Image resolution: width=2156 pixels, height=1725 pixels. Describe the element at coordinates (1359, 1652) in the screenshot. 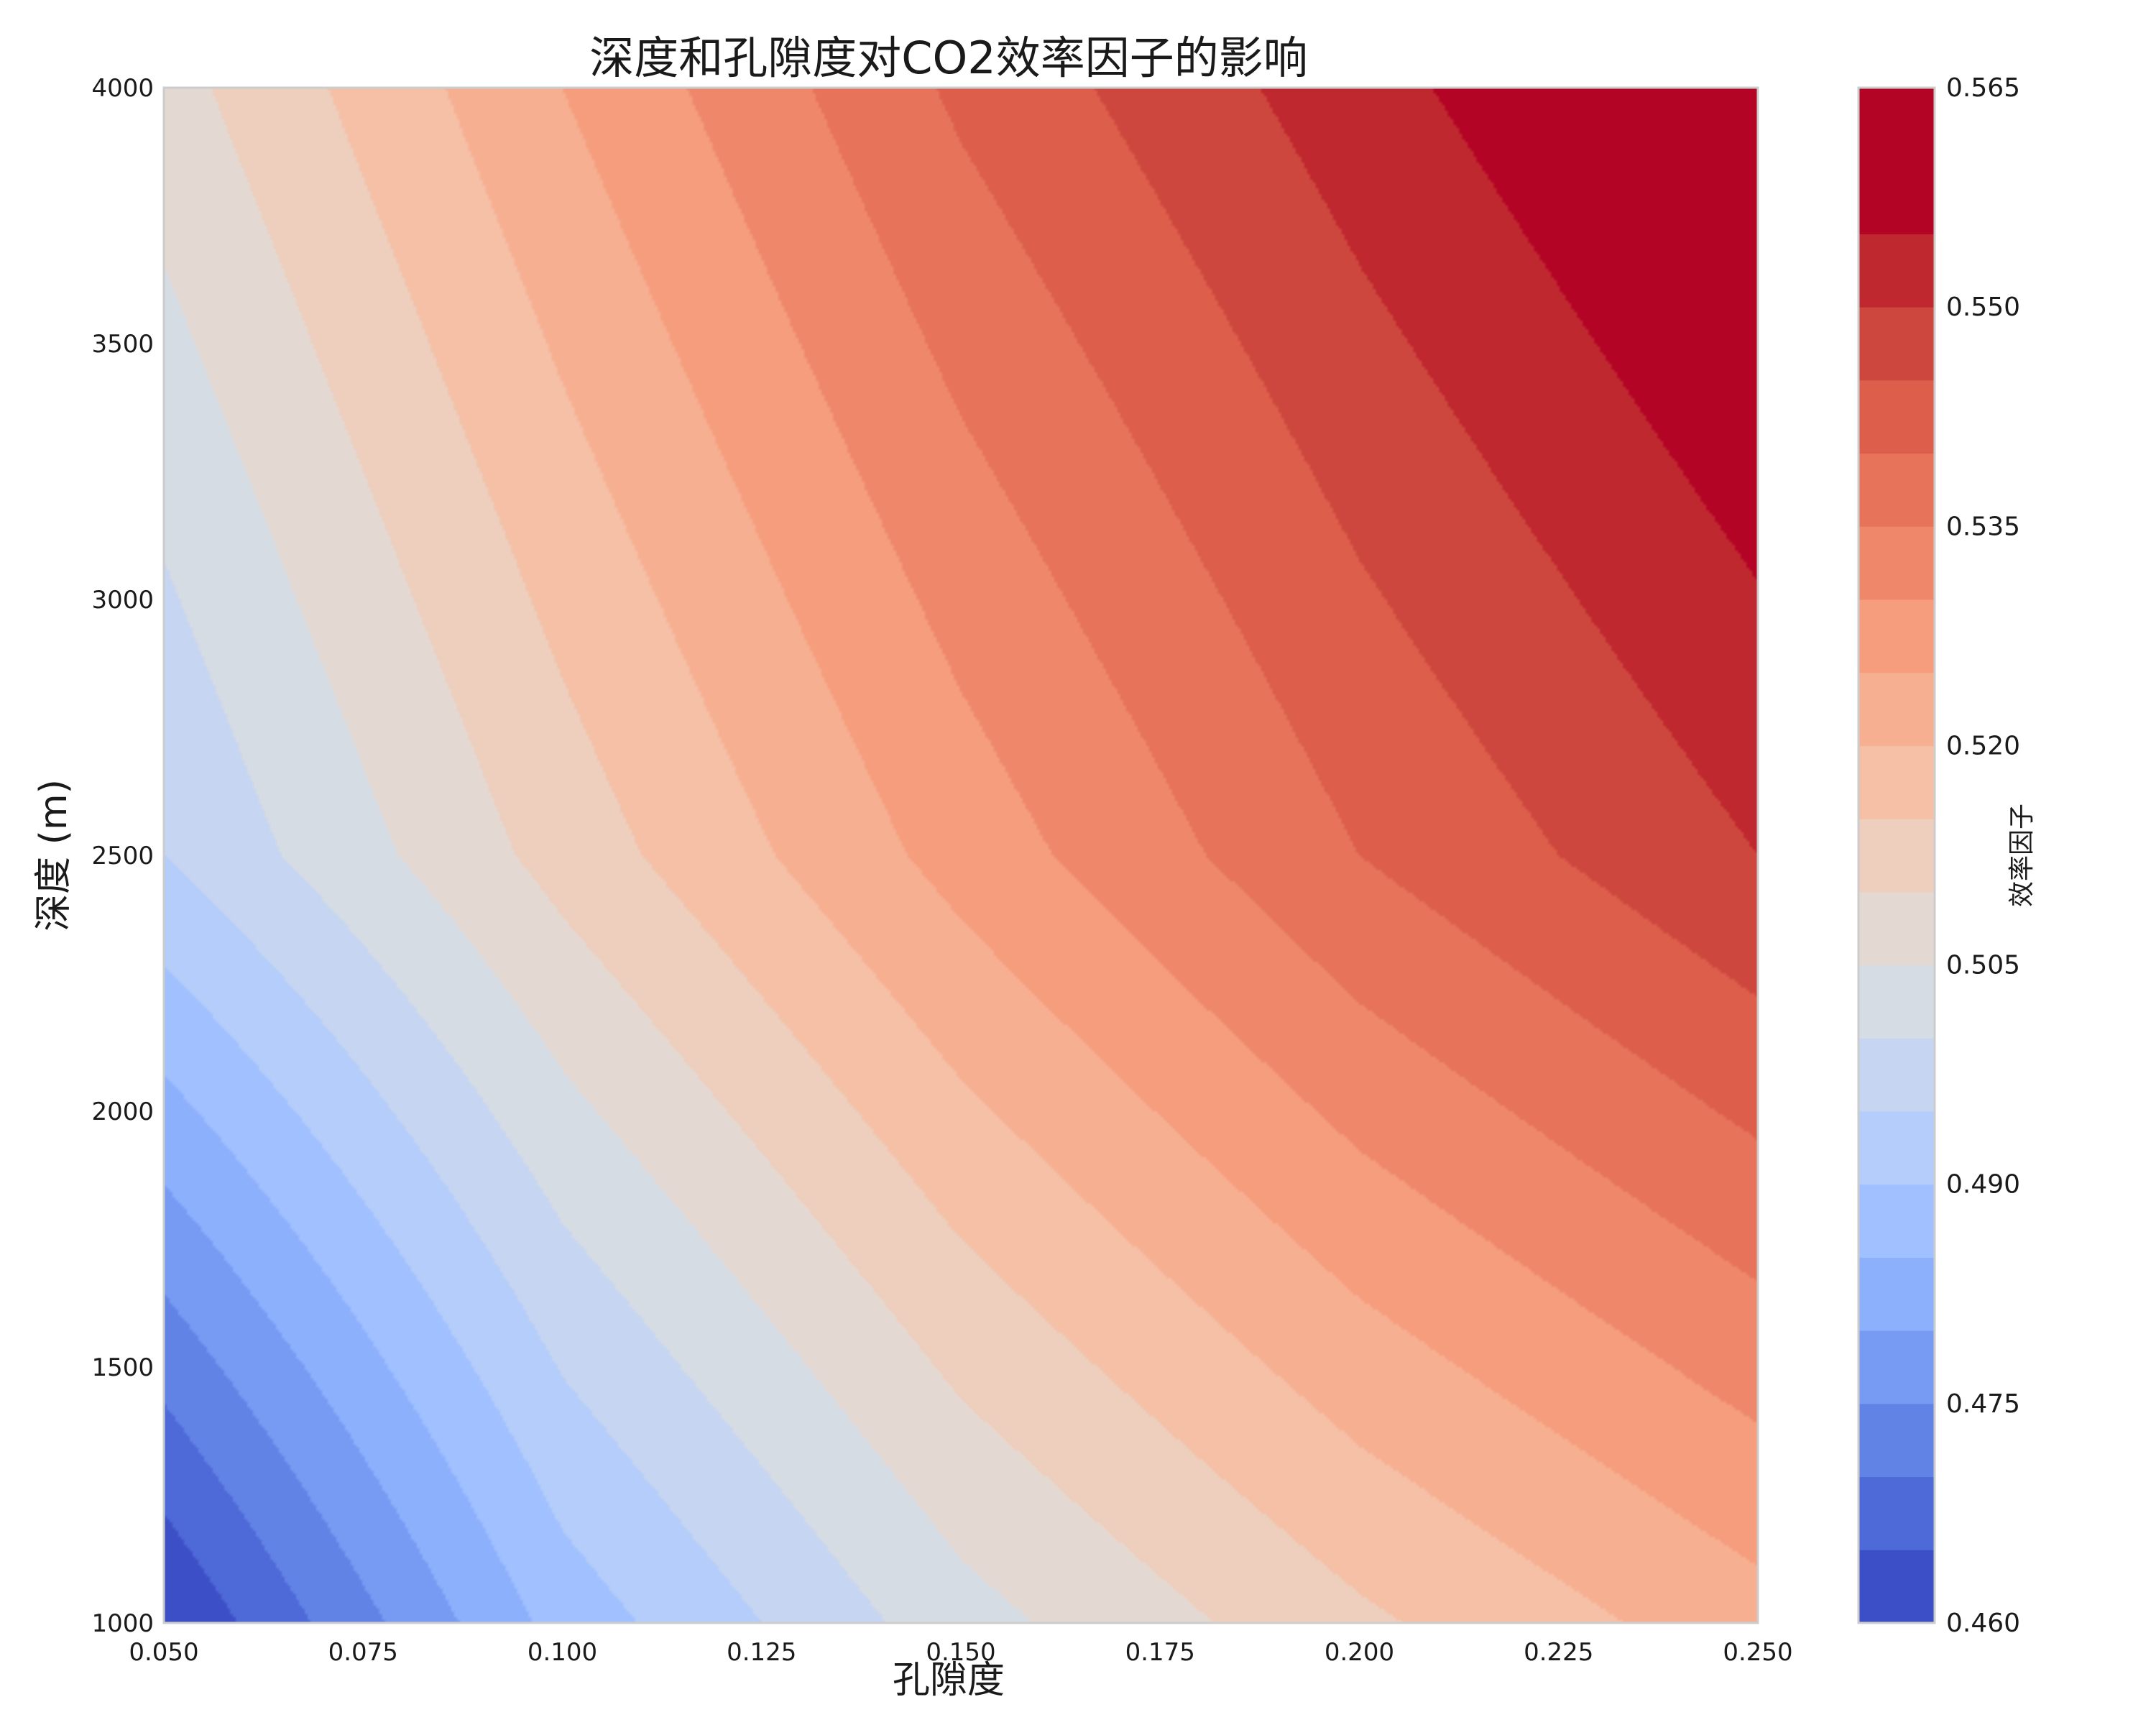

I see `x-tick-label: 0.200` at that location.